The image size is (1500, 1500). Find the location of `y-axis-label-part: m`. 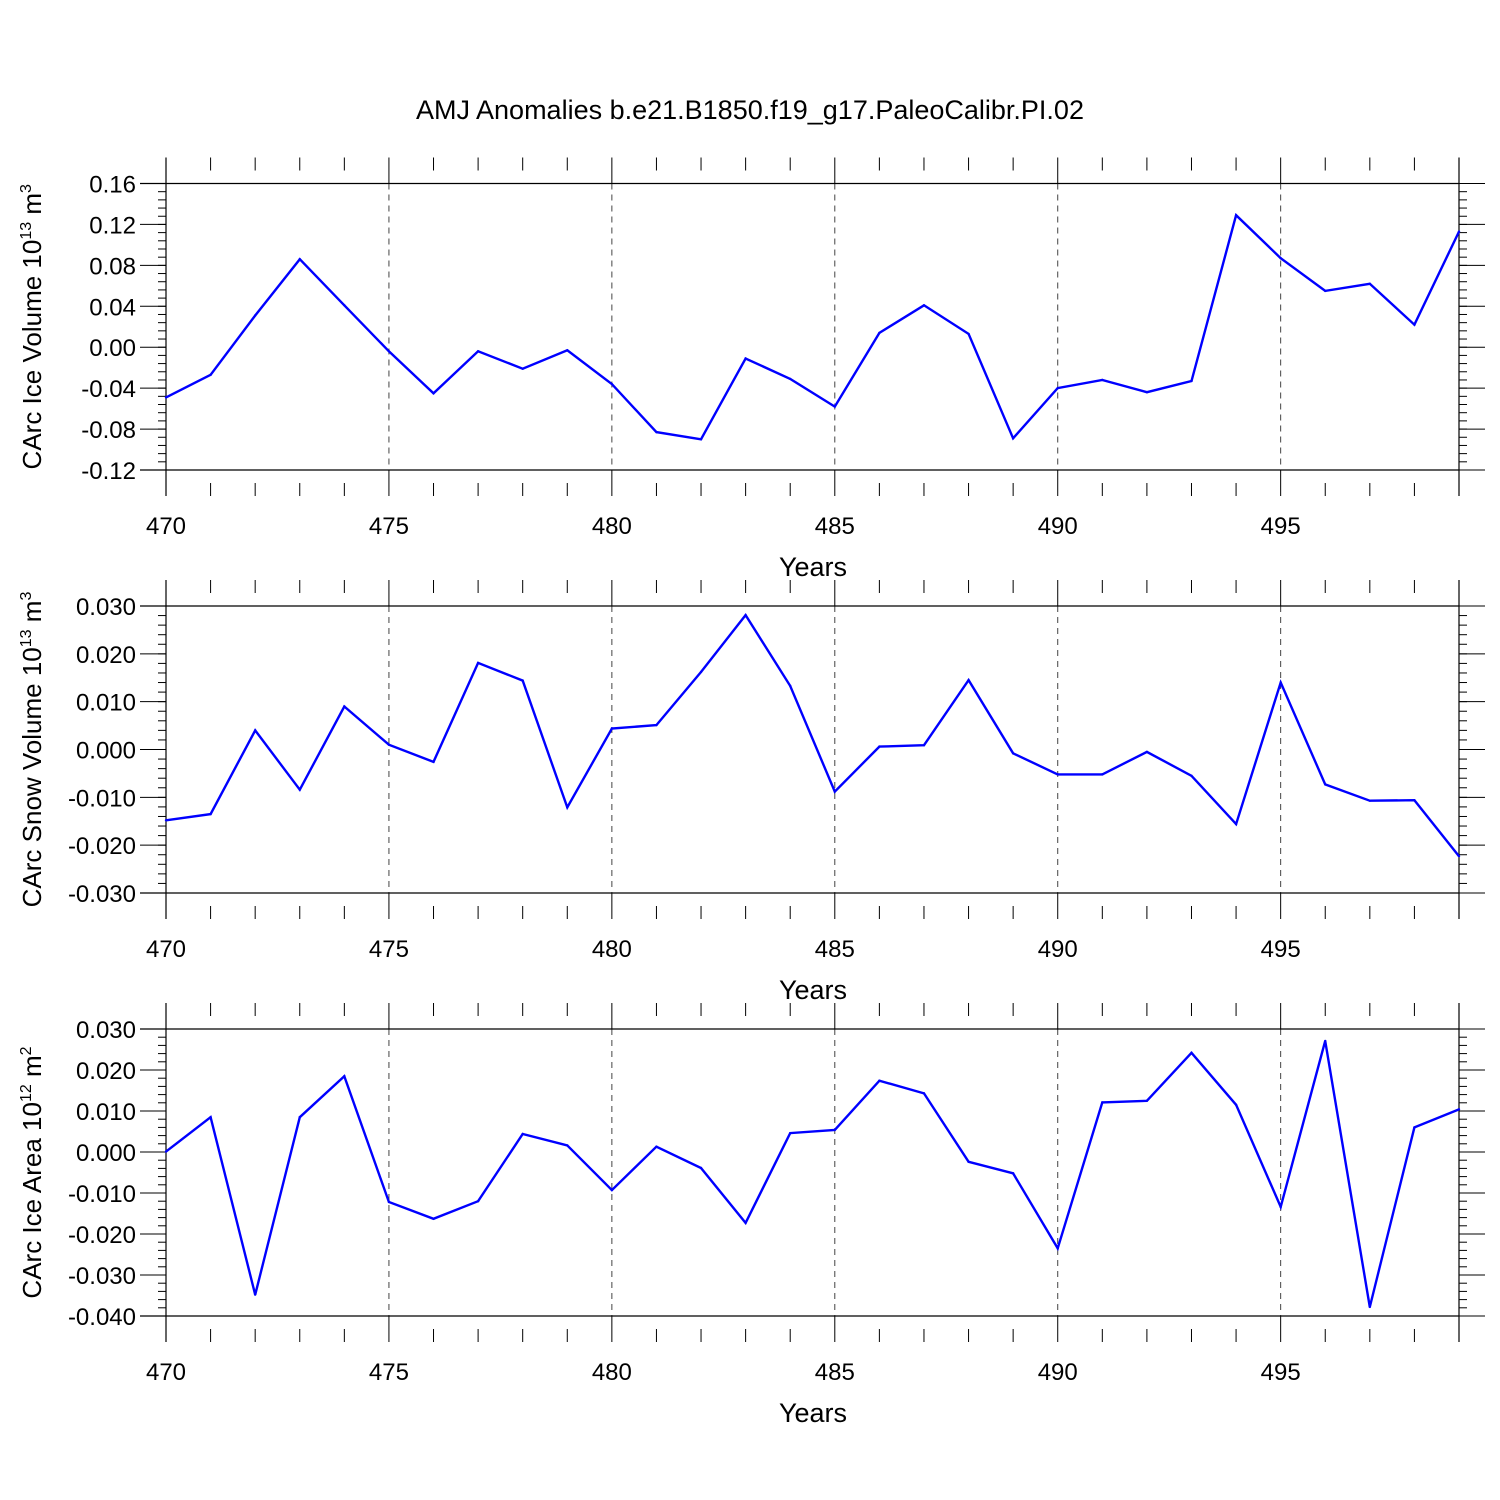

y-axis-label-part: m is located at coordinates (32, 1069).